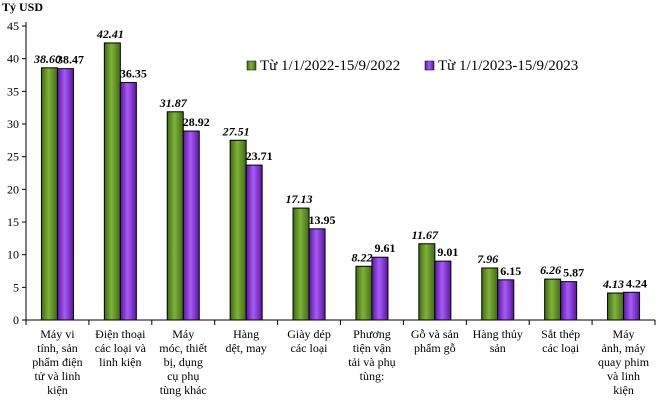 The image size is (660, 414). I want to click on y-tick-label: 15, so click(13, 222).